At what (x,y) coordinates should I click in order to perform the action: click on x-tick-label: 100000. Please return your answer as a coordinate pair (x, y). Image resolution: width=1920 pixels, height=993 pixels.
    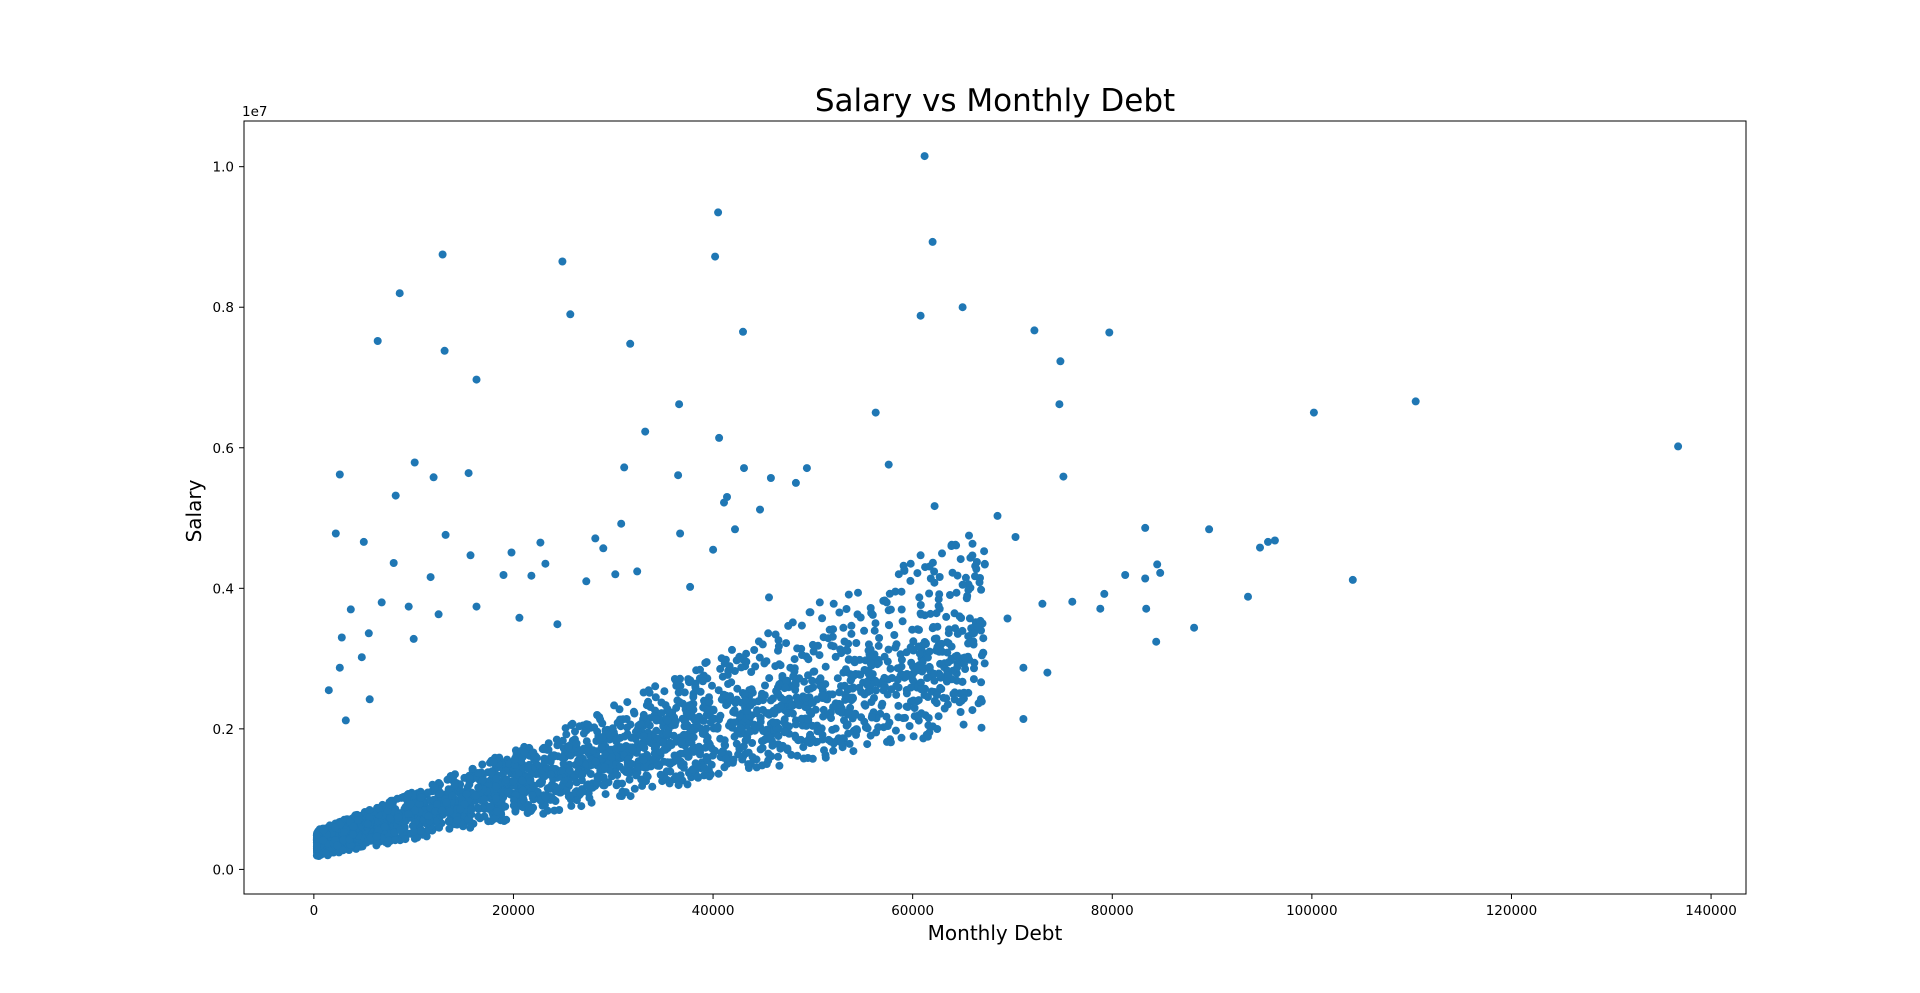
    Looking at the image, I should click on (1312, 911).